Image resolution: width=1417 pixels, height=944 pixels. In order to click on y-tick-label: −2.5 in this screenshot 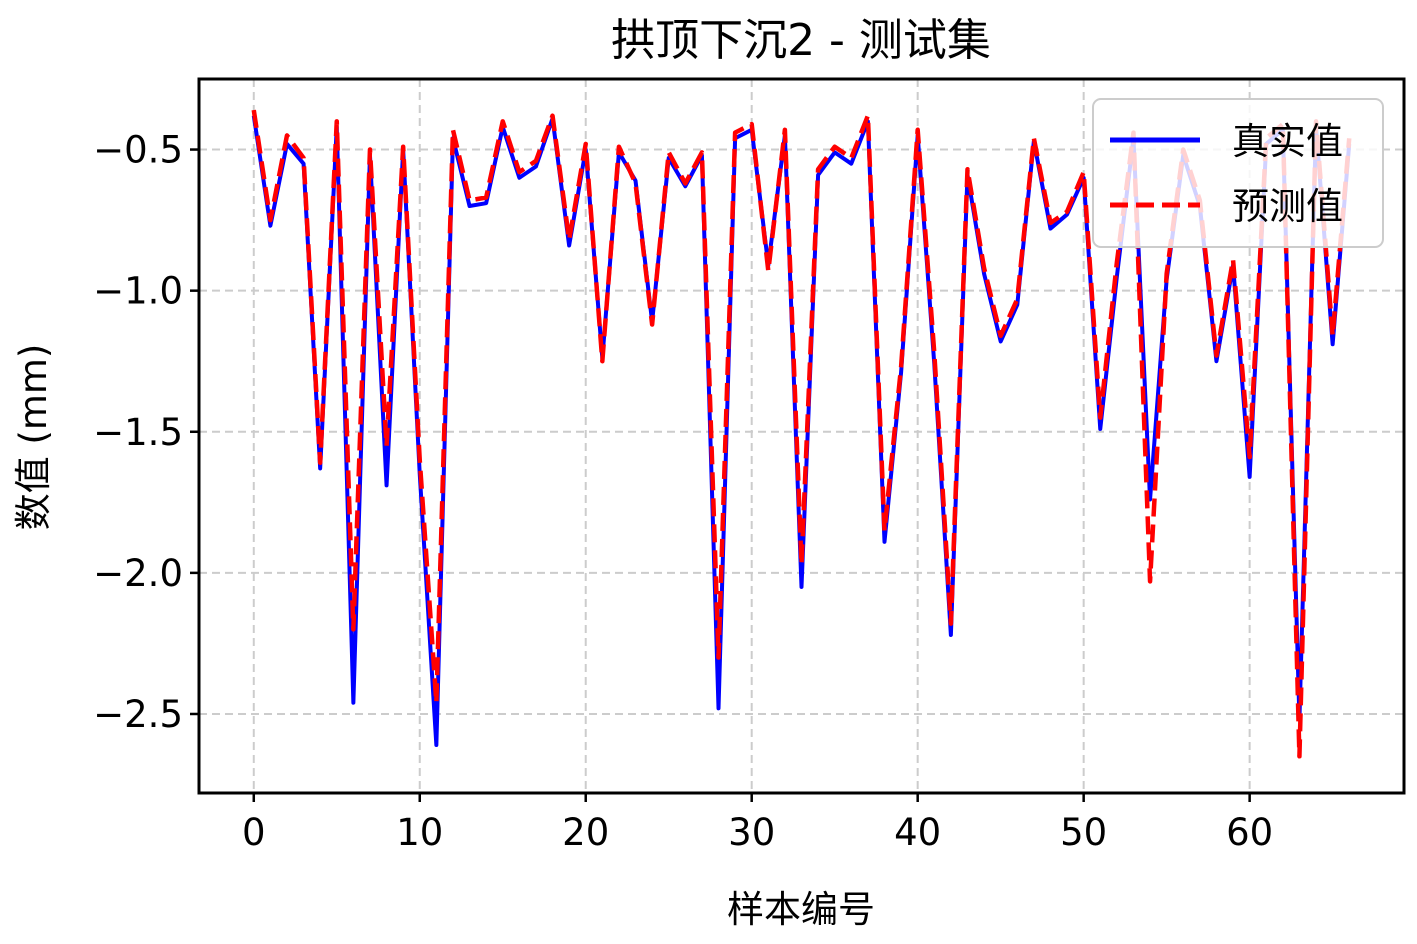, I will do `click(138, 714)`.